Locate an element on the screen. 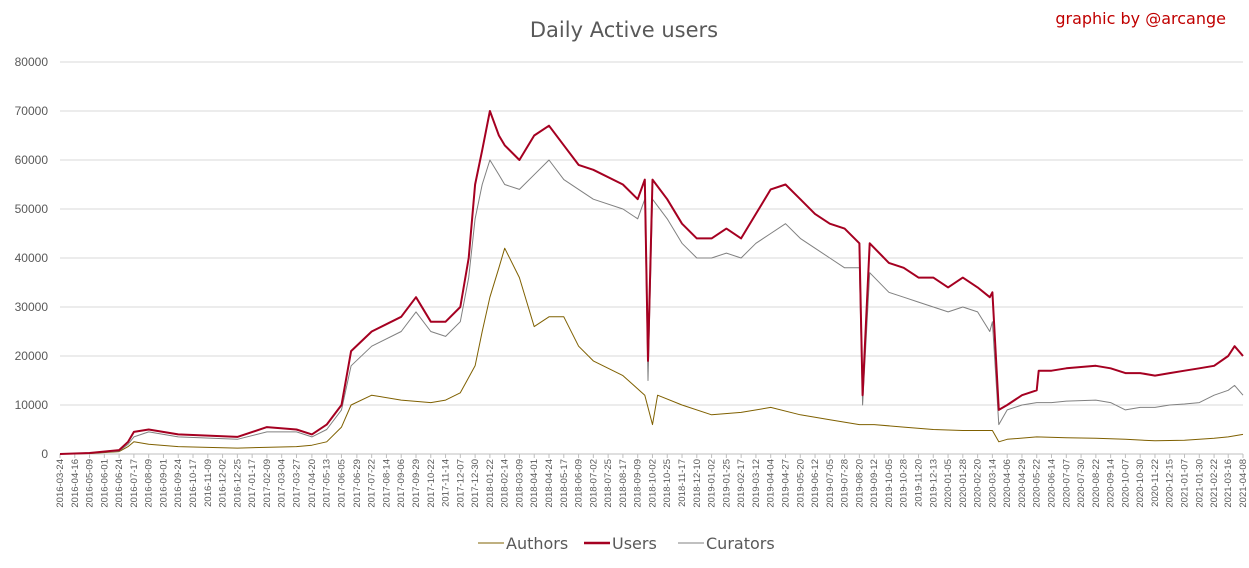 The image size is (1249, 568). x-tick-label: 2018-09-09 is located at coordinates (638, 483).